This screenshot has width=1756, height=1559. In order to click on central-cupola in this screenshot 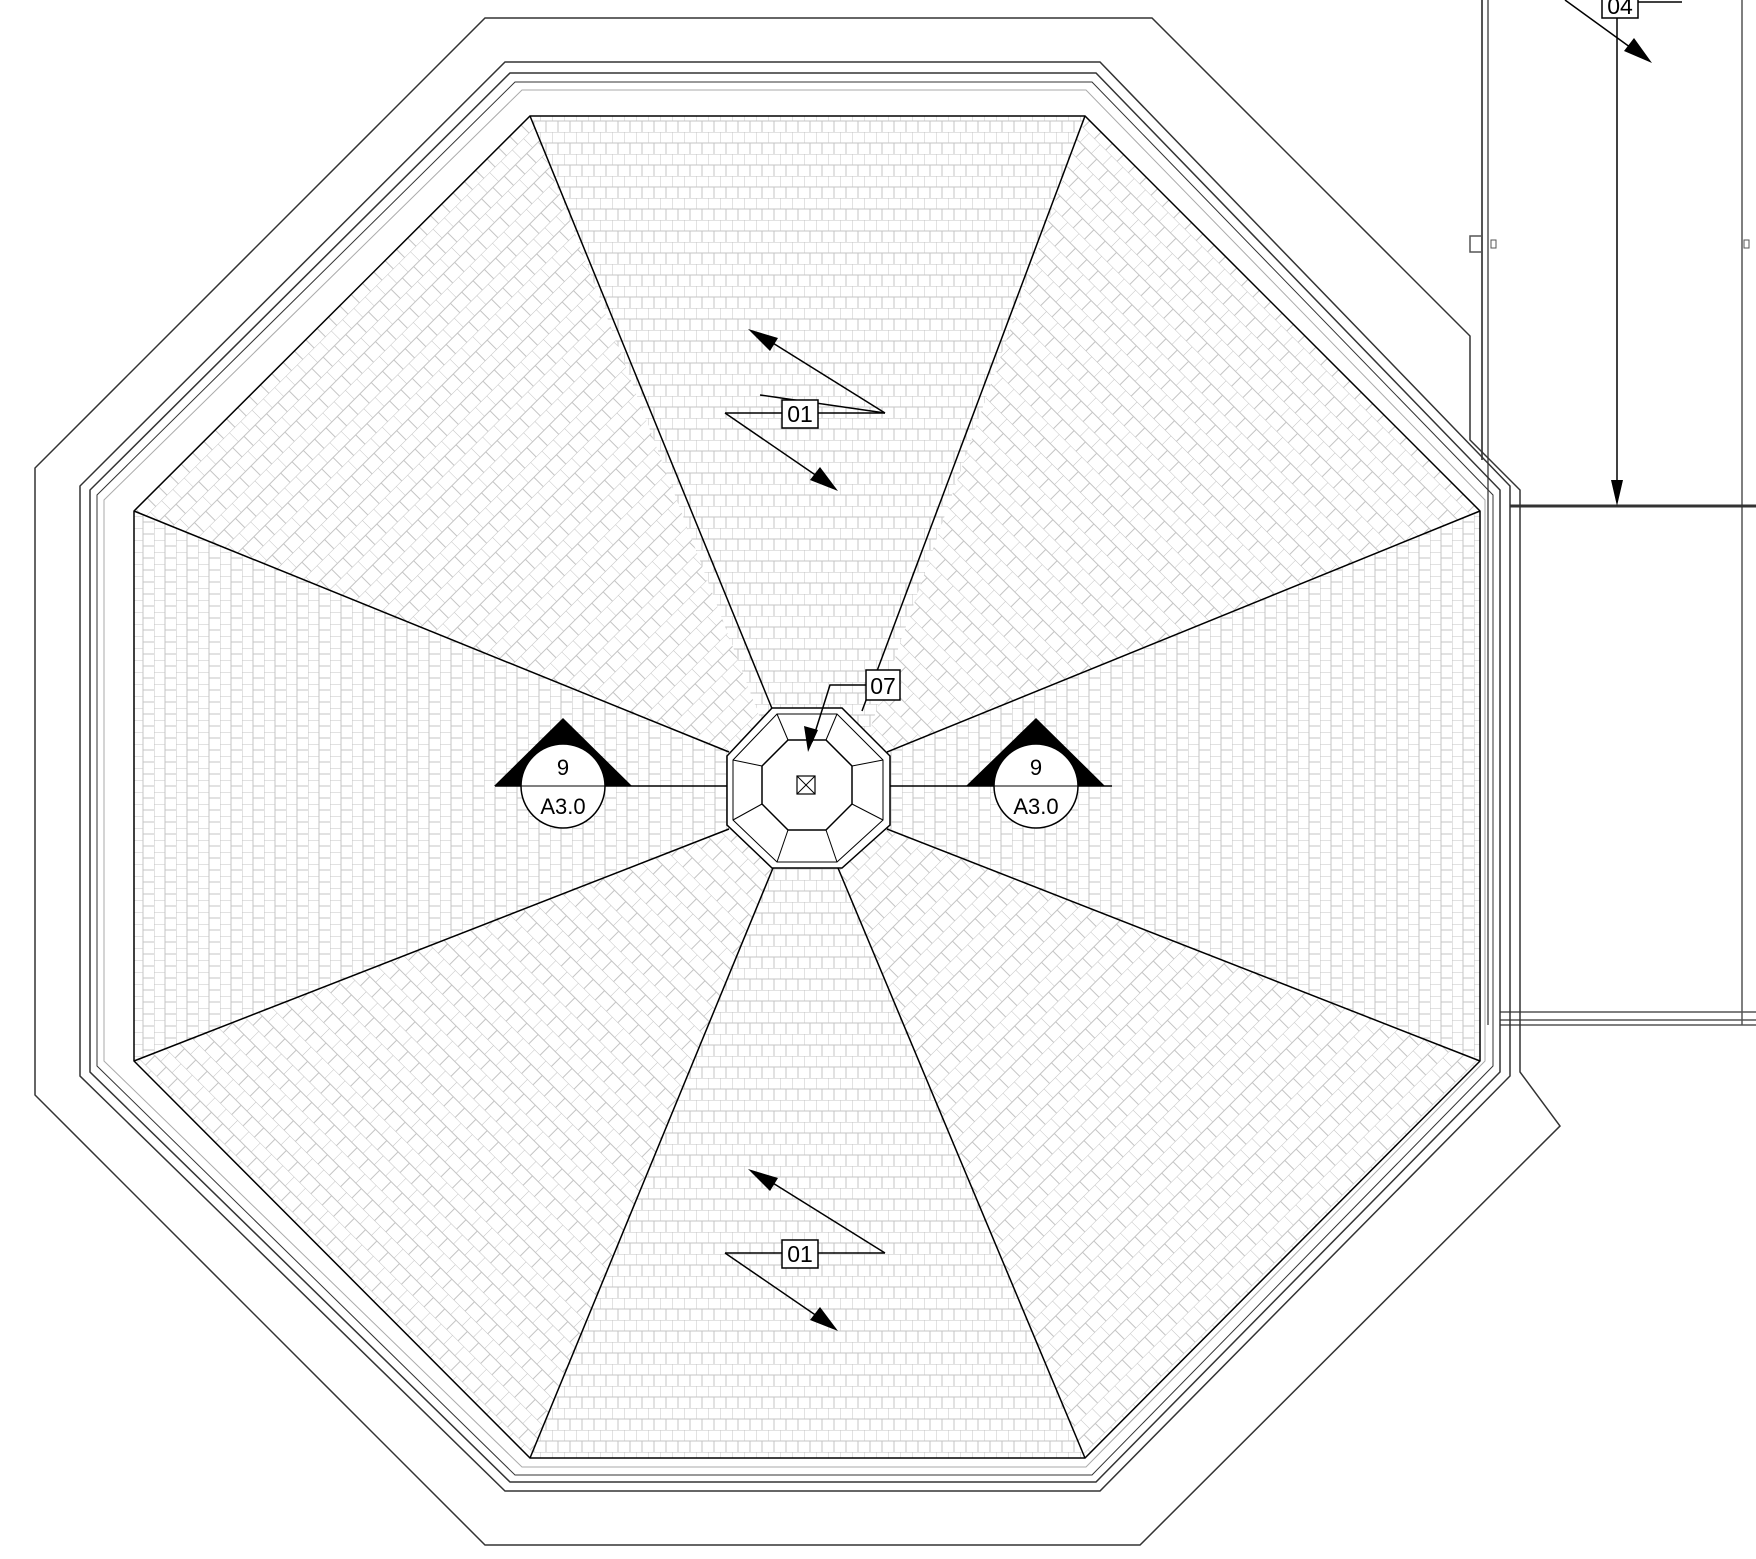, I will do `click(808, 788)`.